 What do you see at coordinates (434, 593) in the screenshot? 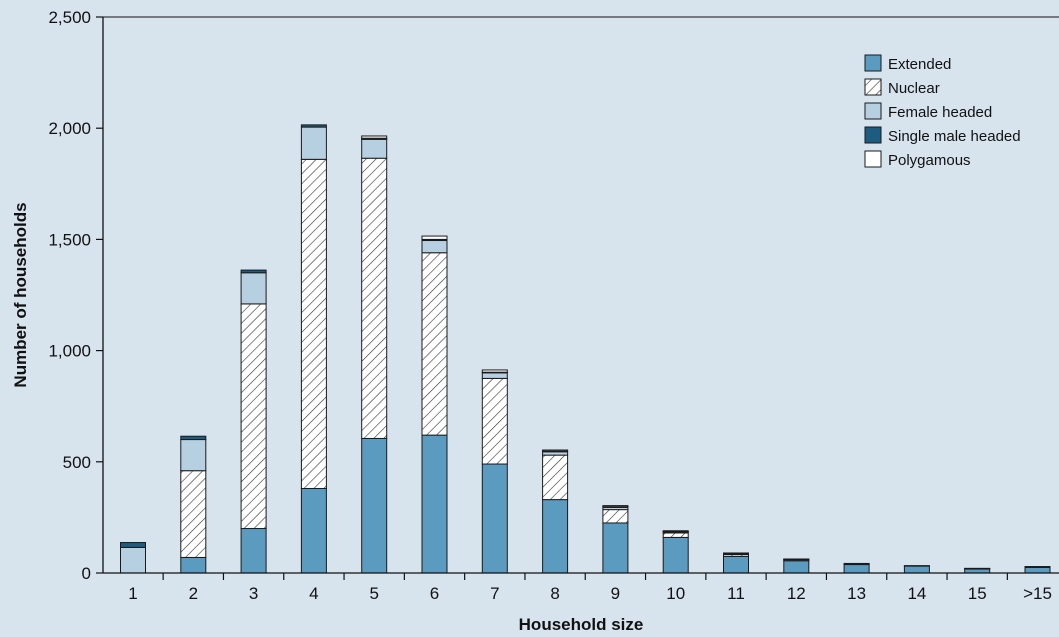
I see `x-tick-label: 6` at bounding box center [434, 593].